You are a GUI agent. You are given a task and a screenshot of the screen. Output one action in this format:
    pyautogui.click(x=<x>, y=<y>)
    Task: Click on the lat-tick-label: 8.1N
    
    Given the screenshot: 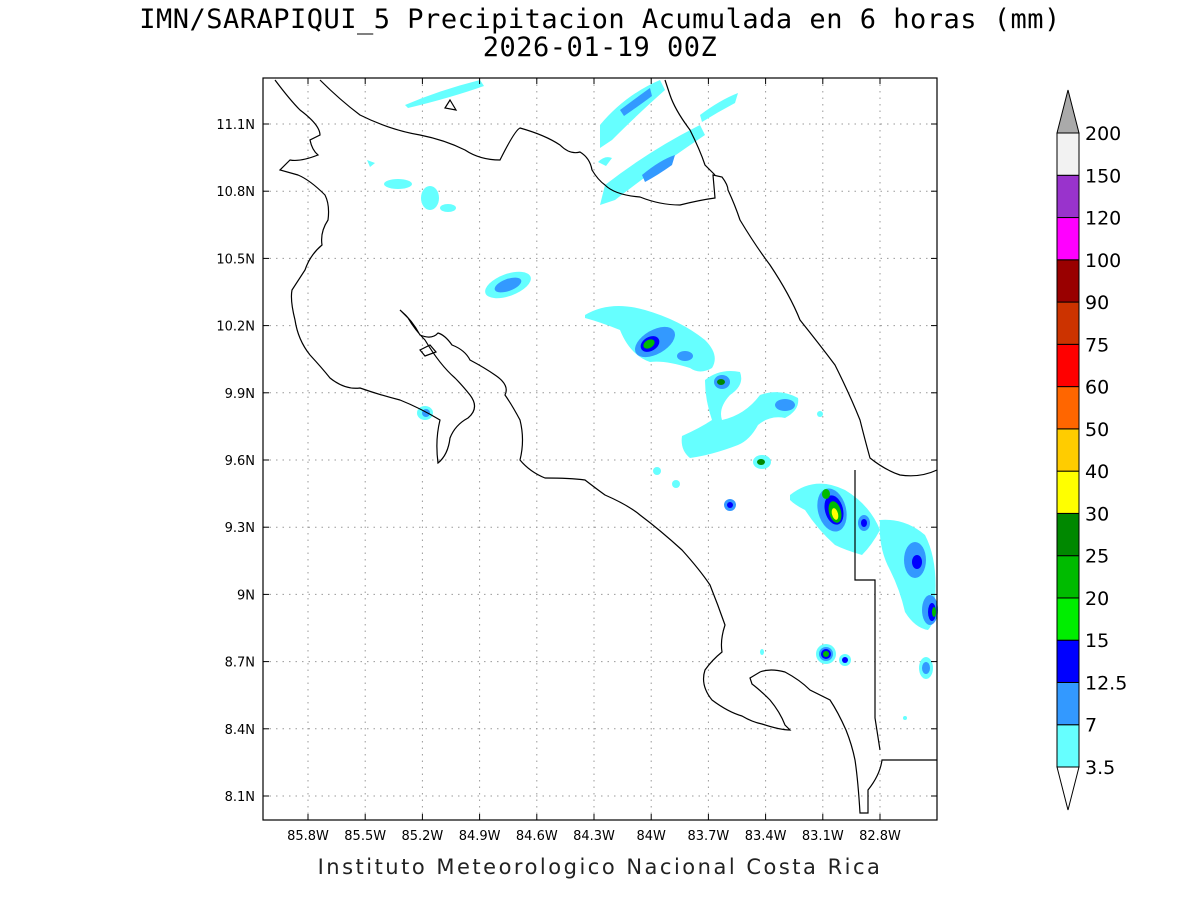 What is the action you would take?
    pyautogui.click(x=240, y=797)
    